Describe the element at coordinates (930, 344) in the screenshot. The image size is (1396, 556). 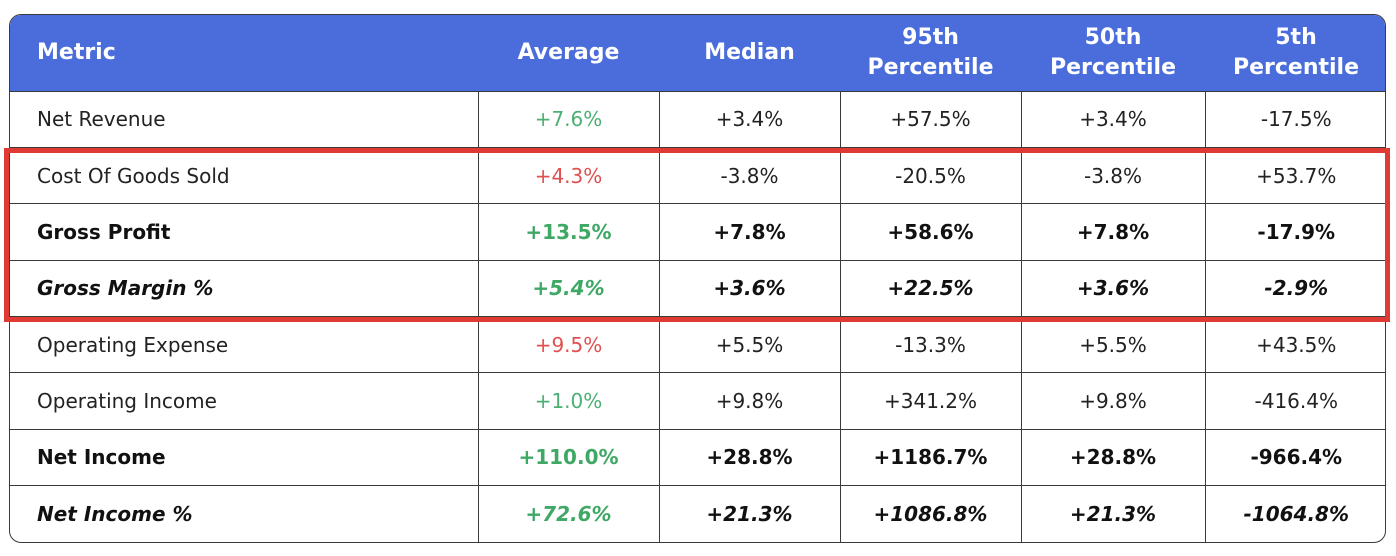
I see `p95-value: -13.3%` at that location.